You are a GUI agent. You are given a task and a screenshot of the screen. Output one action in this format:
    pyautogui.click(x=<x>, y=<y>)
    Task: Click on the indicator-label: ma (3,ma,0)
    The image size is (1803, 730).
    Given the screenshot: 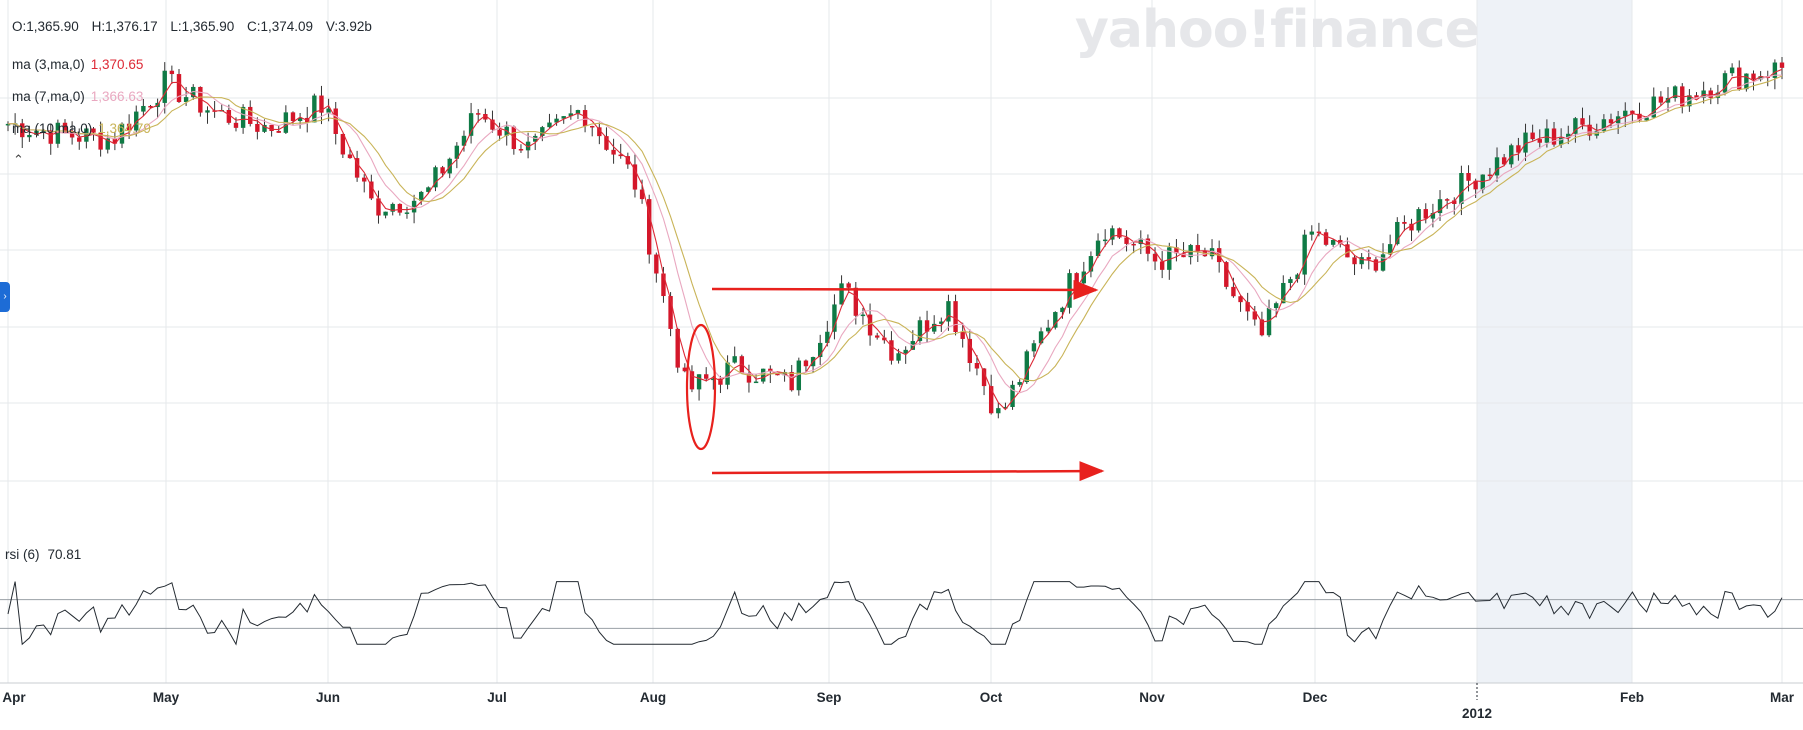 What is the action you would take?
    pyautogui.click(x=48, y=64)
    